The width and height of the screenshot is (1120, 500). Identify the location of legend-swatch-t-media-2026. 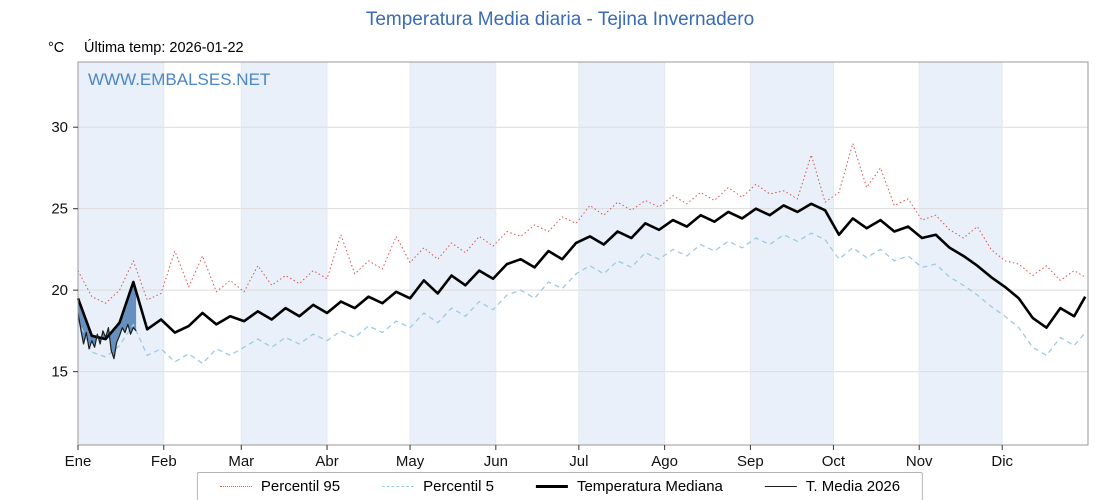
(780, 486).